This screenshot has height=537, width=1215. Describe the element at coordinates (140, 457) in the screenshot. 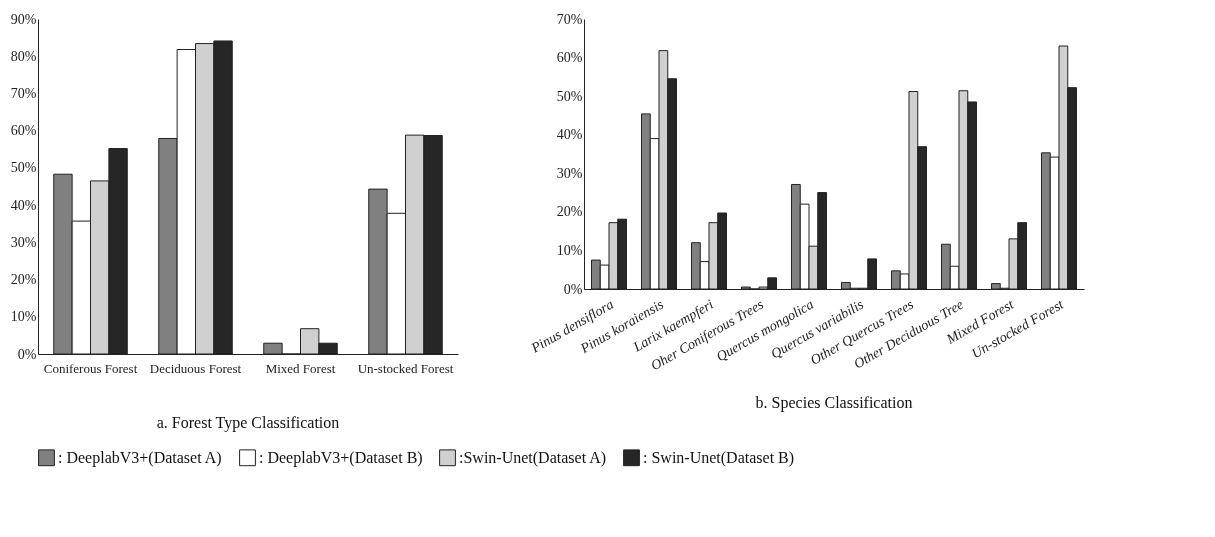

I see `legend-label: : DeeplabV3+(Dataset A)` at that location.